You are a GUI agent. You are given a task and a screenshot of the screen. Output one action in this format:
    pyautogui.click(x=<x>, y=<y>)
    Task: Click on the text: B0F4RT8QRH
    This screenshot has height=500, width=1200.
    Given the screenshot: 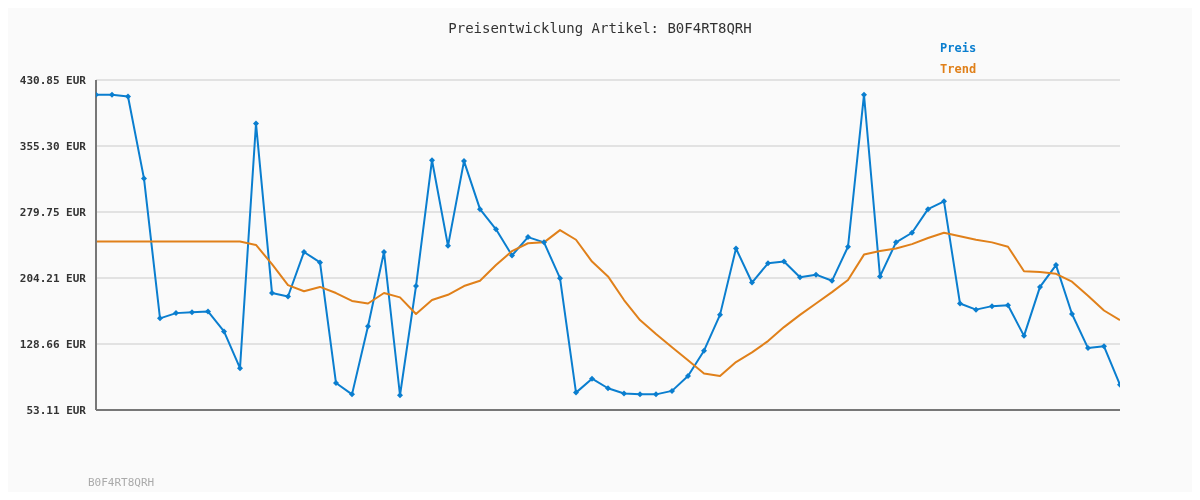 What is the action you would take?
    pyautogui.click(x=121, y=482)
    